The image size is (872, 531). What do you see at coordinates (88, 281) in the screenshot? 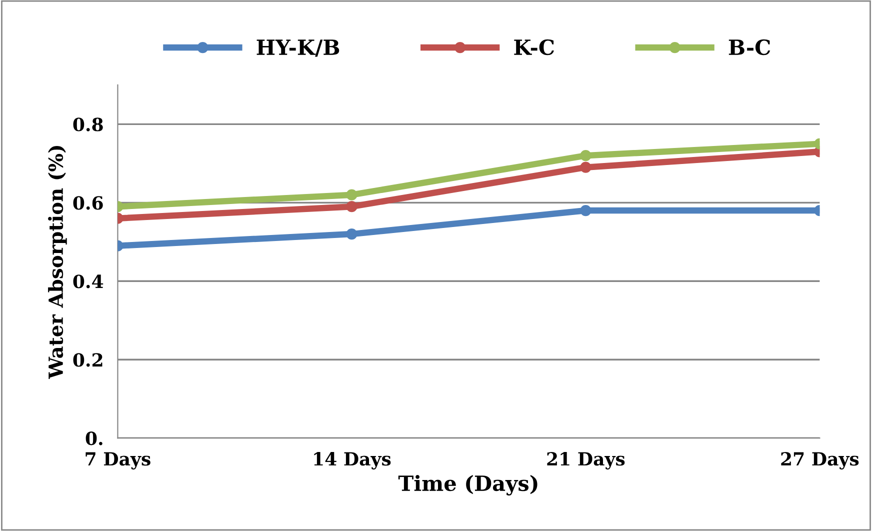
I see `y-tick-label: 0.4` at bounding box center [88, 281].